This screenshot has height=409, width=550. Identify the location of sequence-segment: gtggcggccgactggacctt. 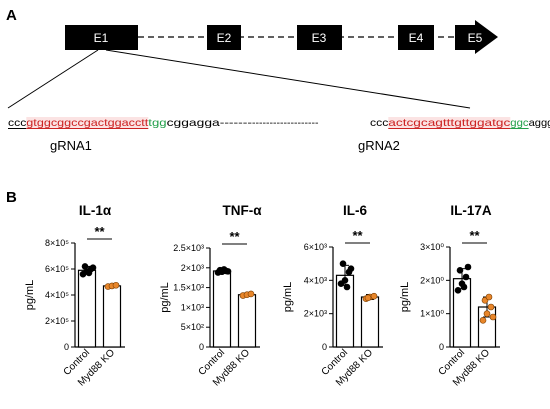
(87, 123).